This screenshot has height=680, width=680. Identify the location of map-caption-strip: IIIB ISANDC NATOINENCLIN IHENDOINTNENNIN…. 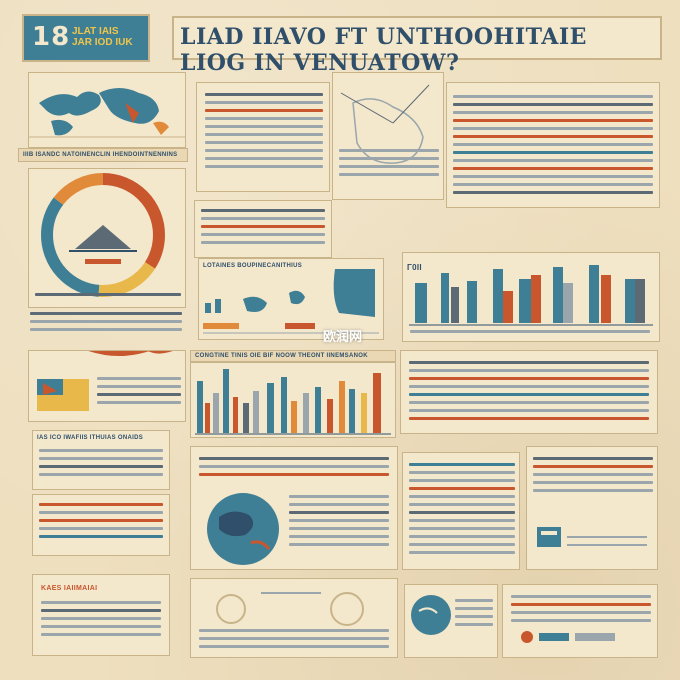
(103, 155).